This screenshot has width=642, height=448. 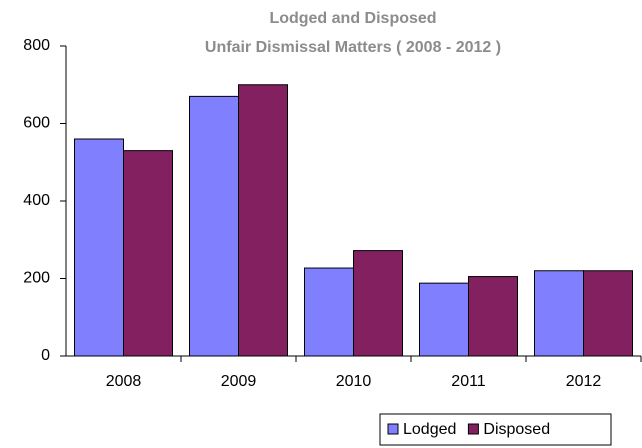 I want to click on legend-box, so click(x=495, y=429).